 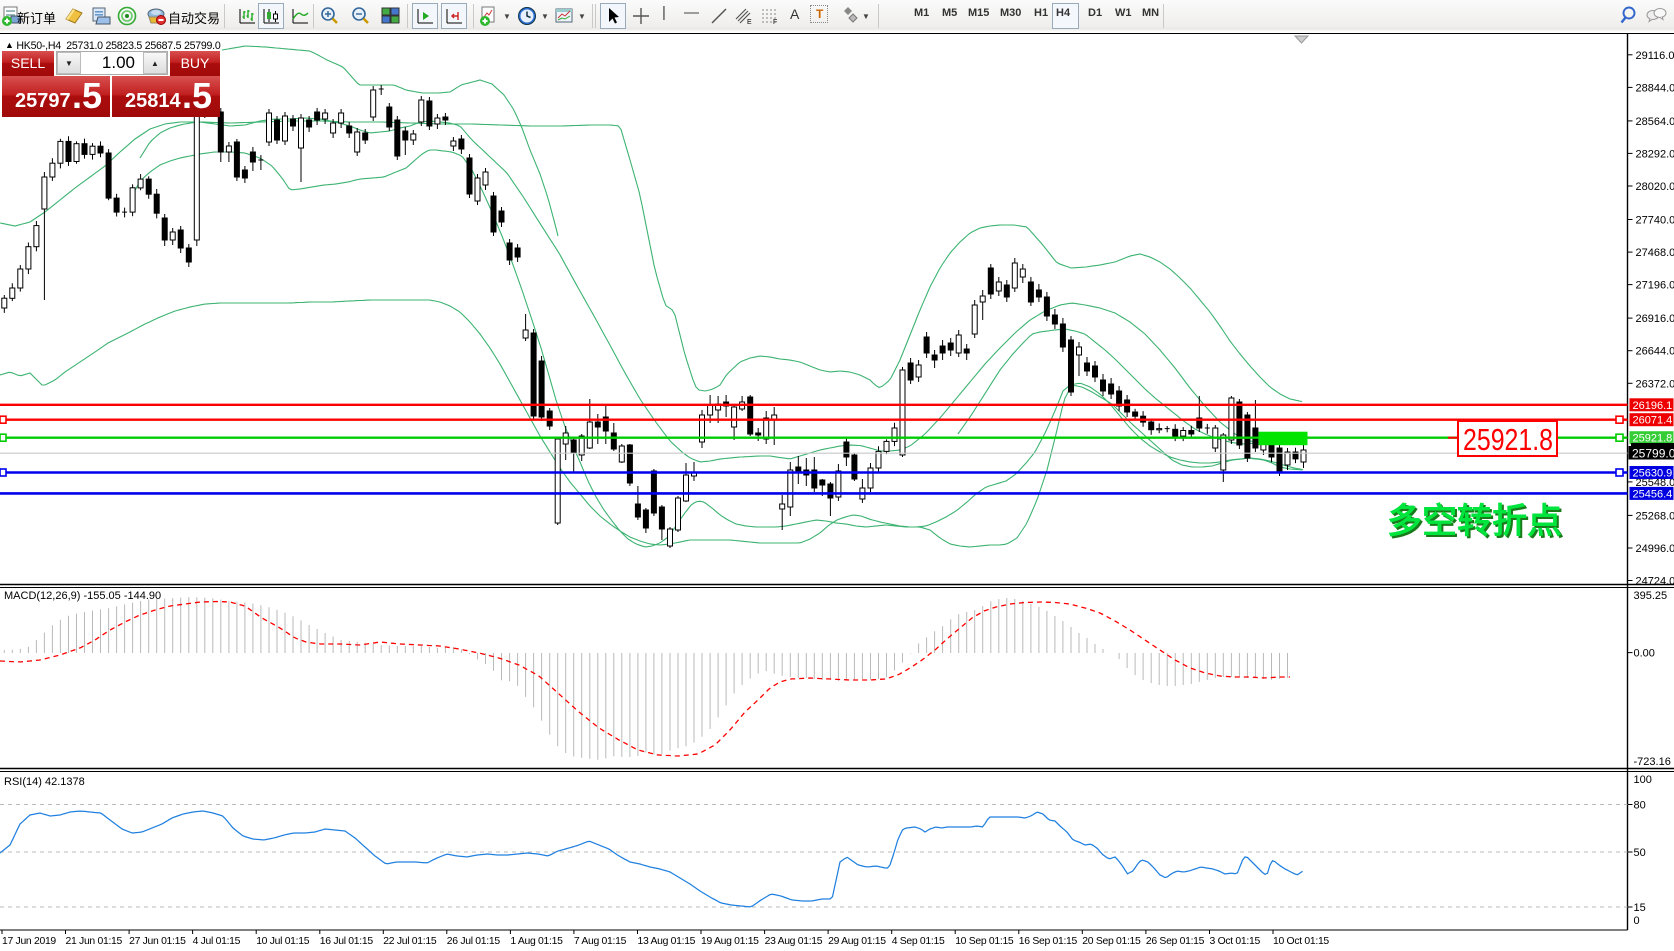 What do you see at coordinates (1655, 286) in the screenshot?
I see `svg-text: 27196.0` at bounding box center [1655, 286].